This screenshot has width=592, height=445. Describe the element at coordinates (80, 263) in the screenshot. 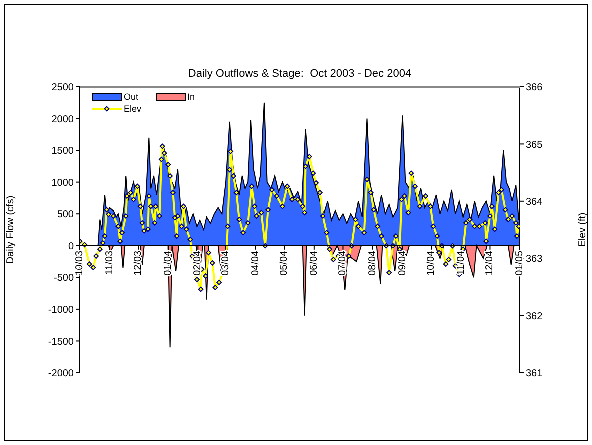

I see `x-tick-label: 10/03` at that location.